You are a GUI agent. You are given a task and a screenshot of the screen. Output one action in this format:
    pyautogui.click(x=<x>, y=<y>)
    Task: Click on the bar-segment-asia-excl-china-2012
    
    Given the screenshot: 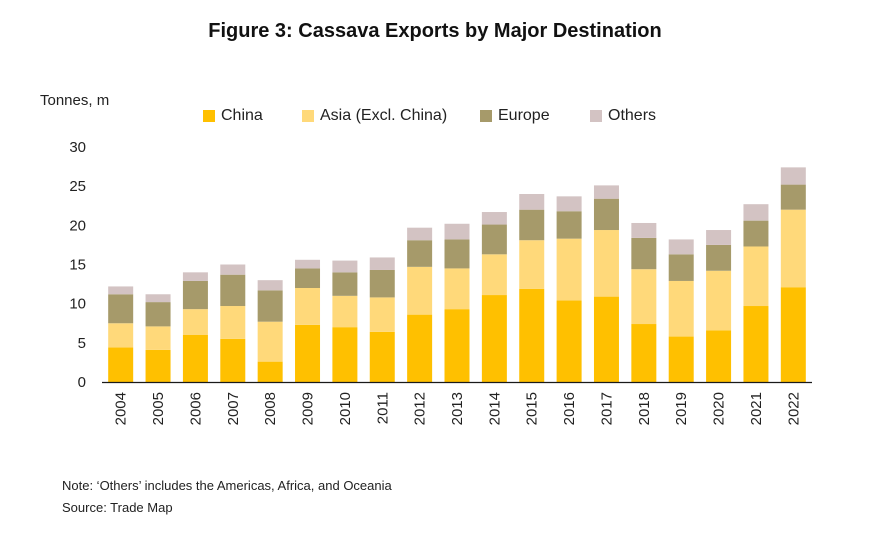 What is the action you would take?
    pyautogui.click(x=420, y=290)
    